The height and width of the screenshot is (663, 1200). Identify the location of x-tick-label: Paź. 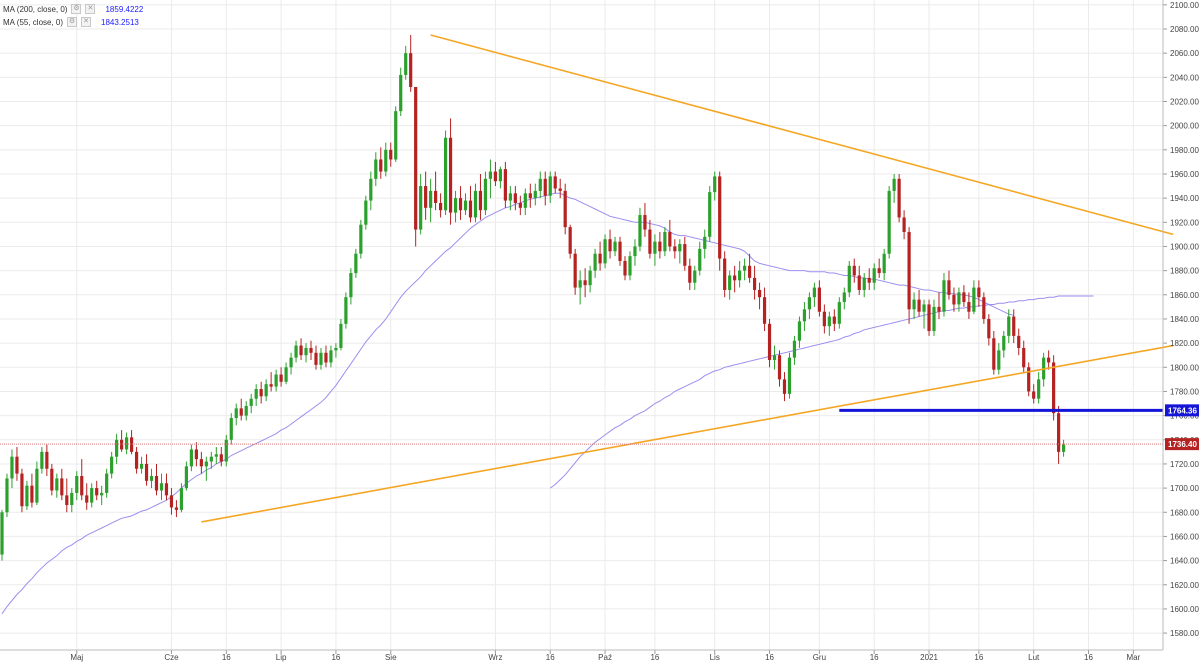
(605, 657).